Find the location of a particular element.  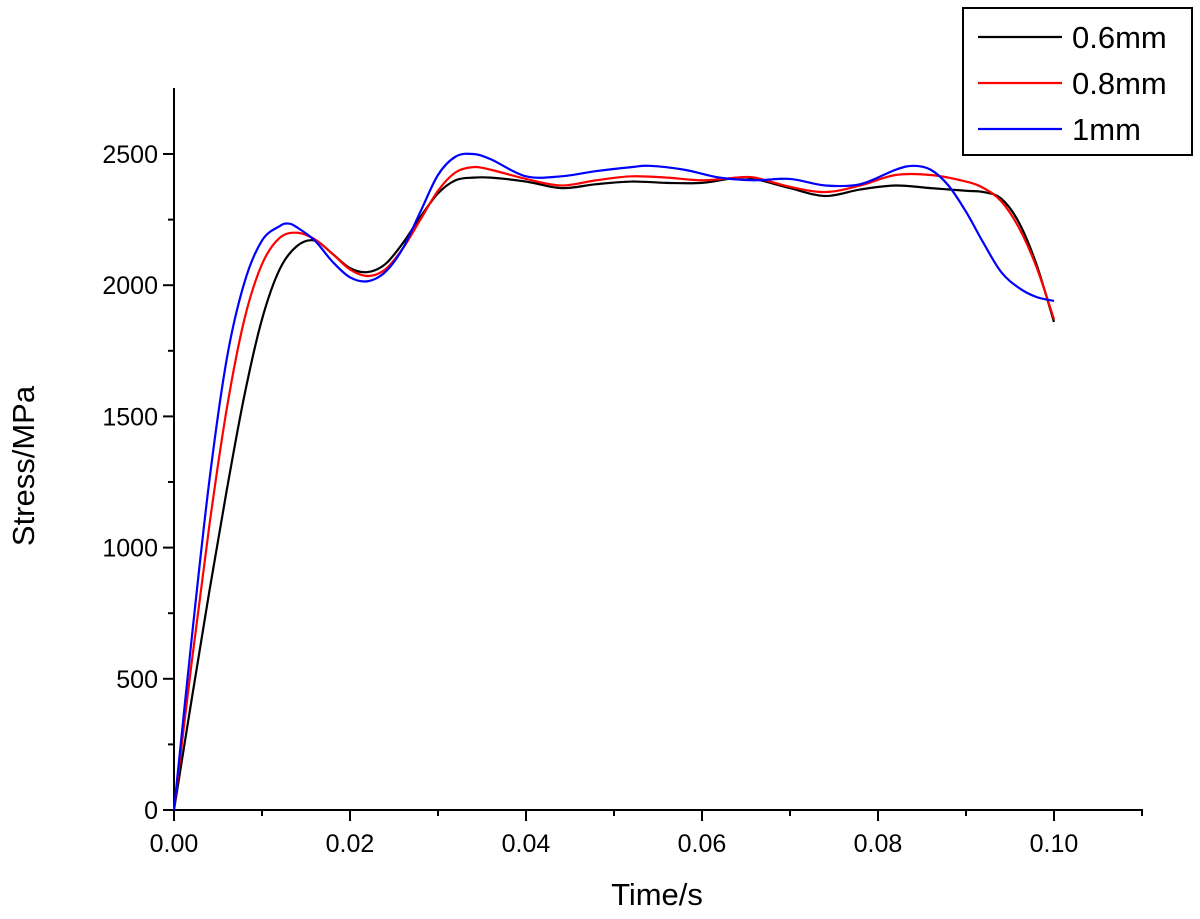

x-tick-label: 0.08 is located at coordinates (878, 844).